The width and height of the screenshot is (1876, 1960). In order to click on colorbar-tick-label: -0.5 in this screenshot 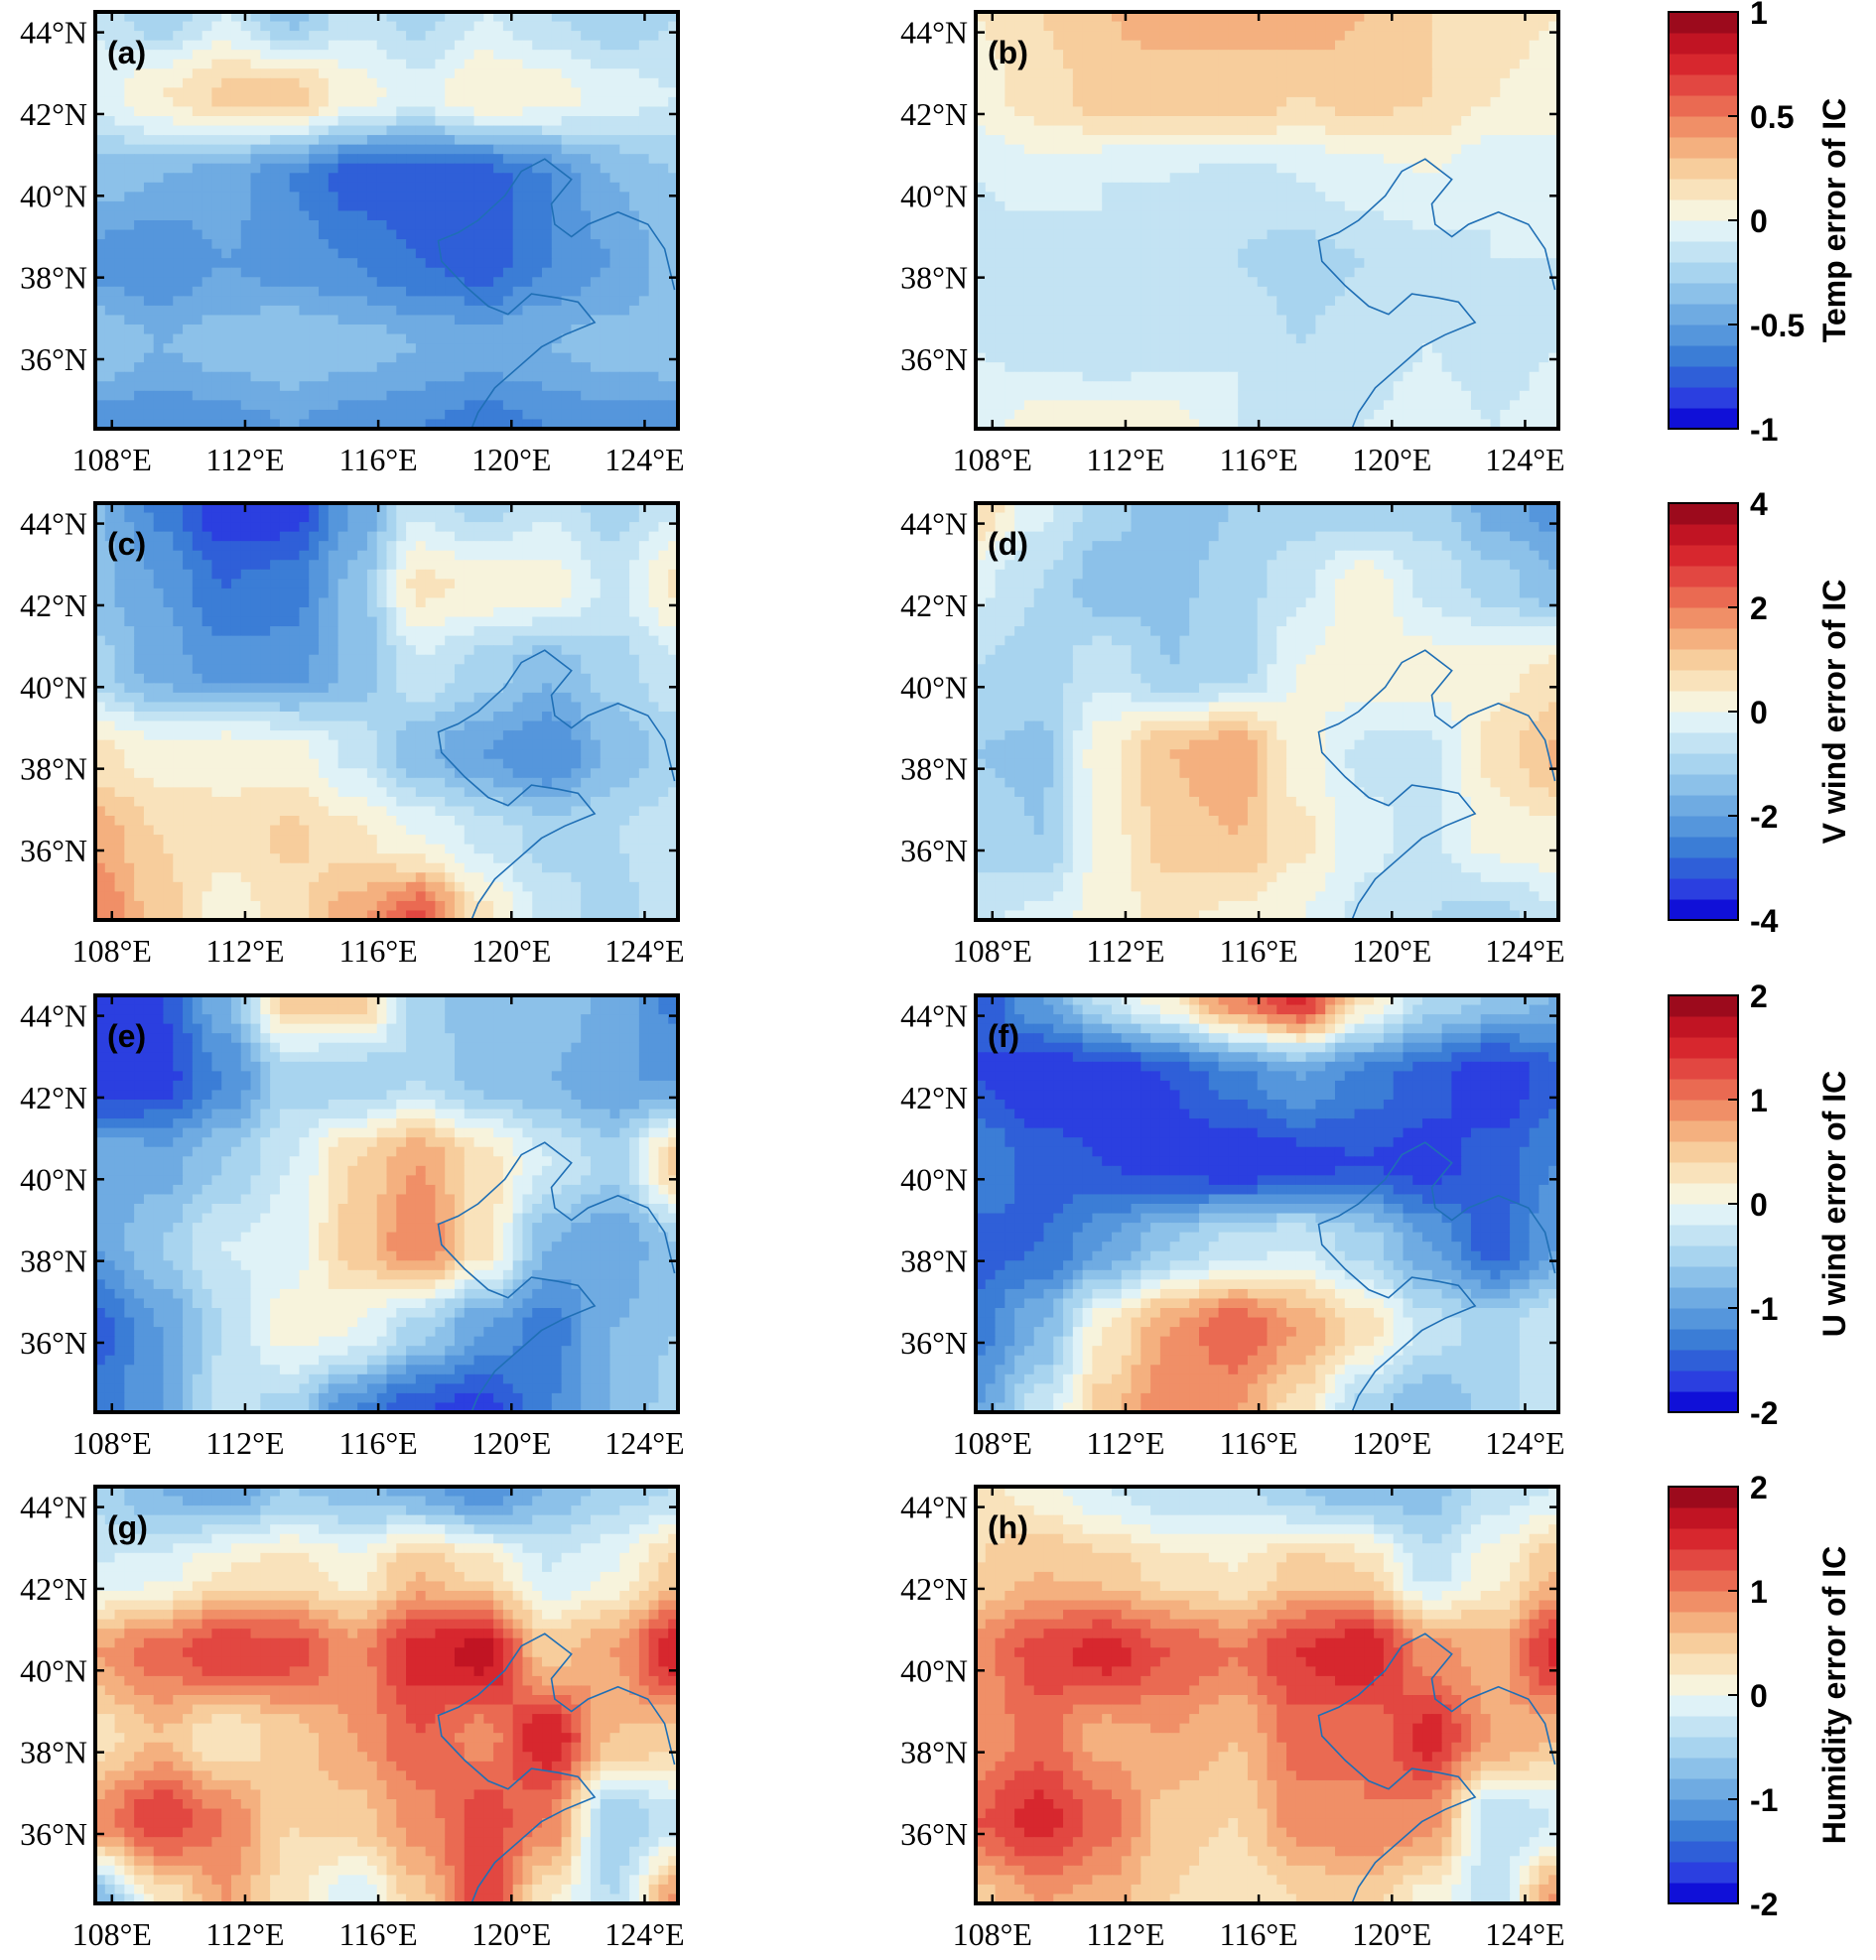, I will do `click(1777, 325)`.